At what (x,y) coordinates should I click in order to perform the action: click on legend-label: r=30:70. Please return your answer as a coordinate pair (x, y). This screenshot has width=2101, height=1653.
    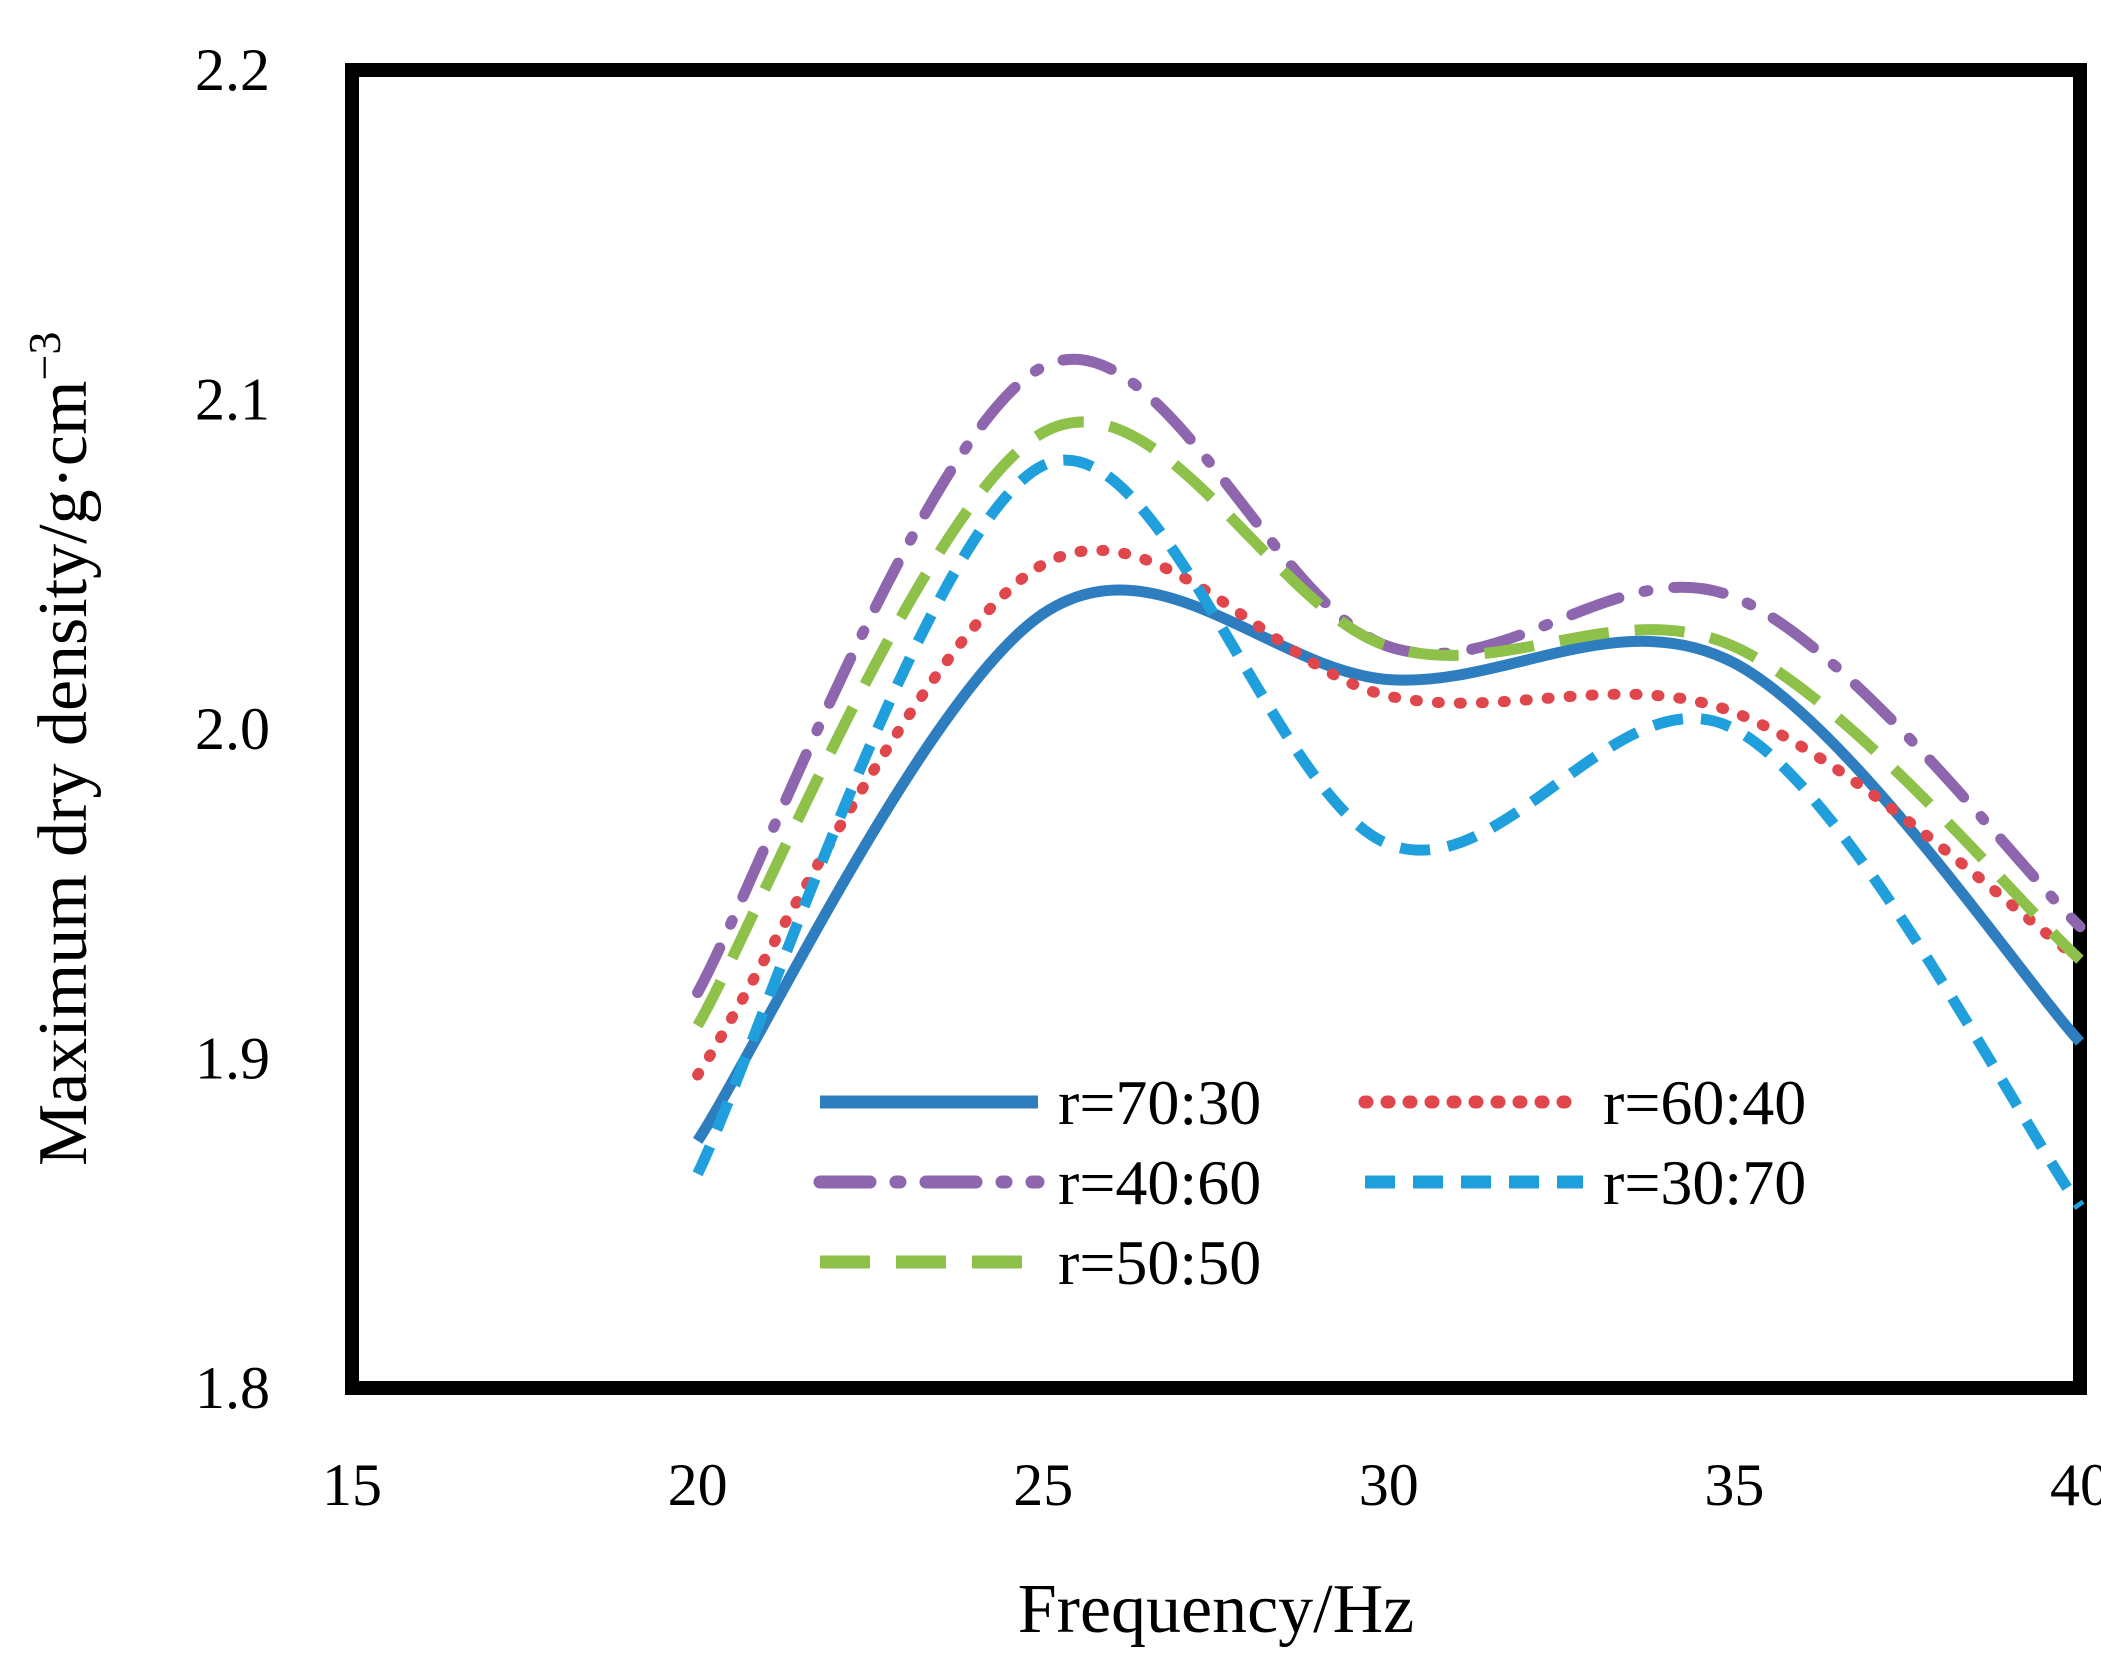
    Looking at the image, I should click on (1704, 1182).